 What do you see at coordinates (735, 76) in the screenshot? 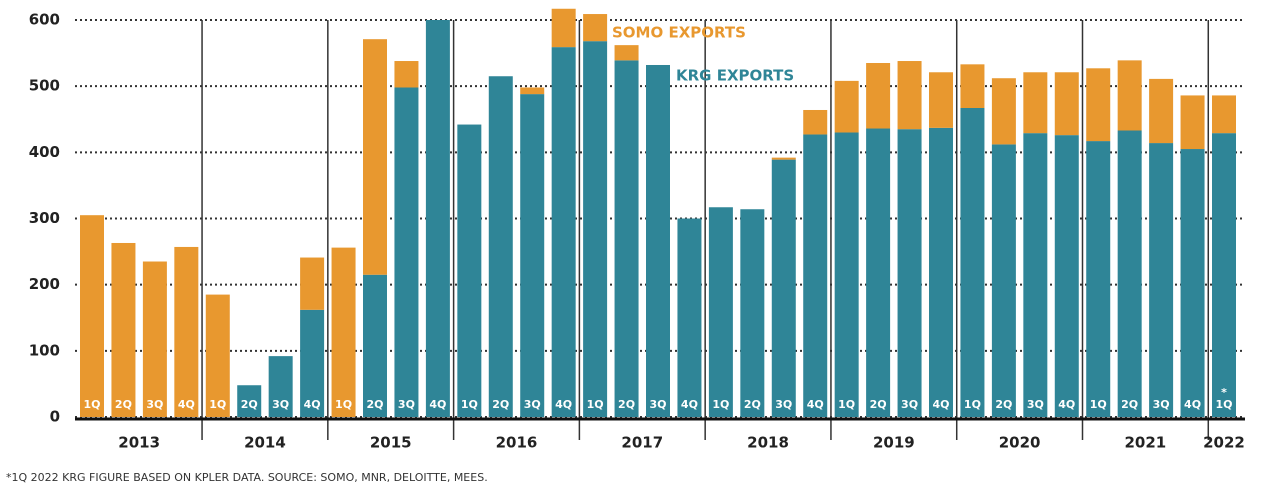
I see `legend-label: KRG EXPORTS` at bounding box center [735, 76].